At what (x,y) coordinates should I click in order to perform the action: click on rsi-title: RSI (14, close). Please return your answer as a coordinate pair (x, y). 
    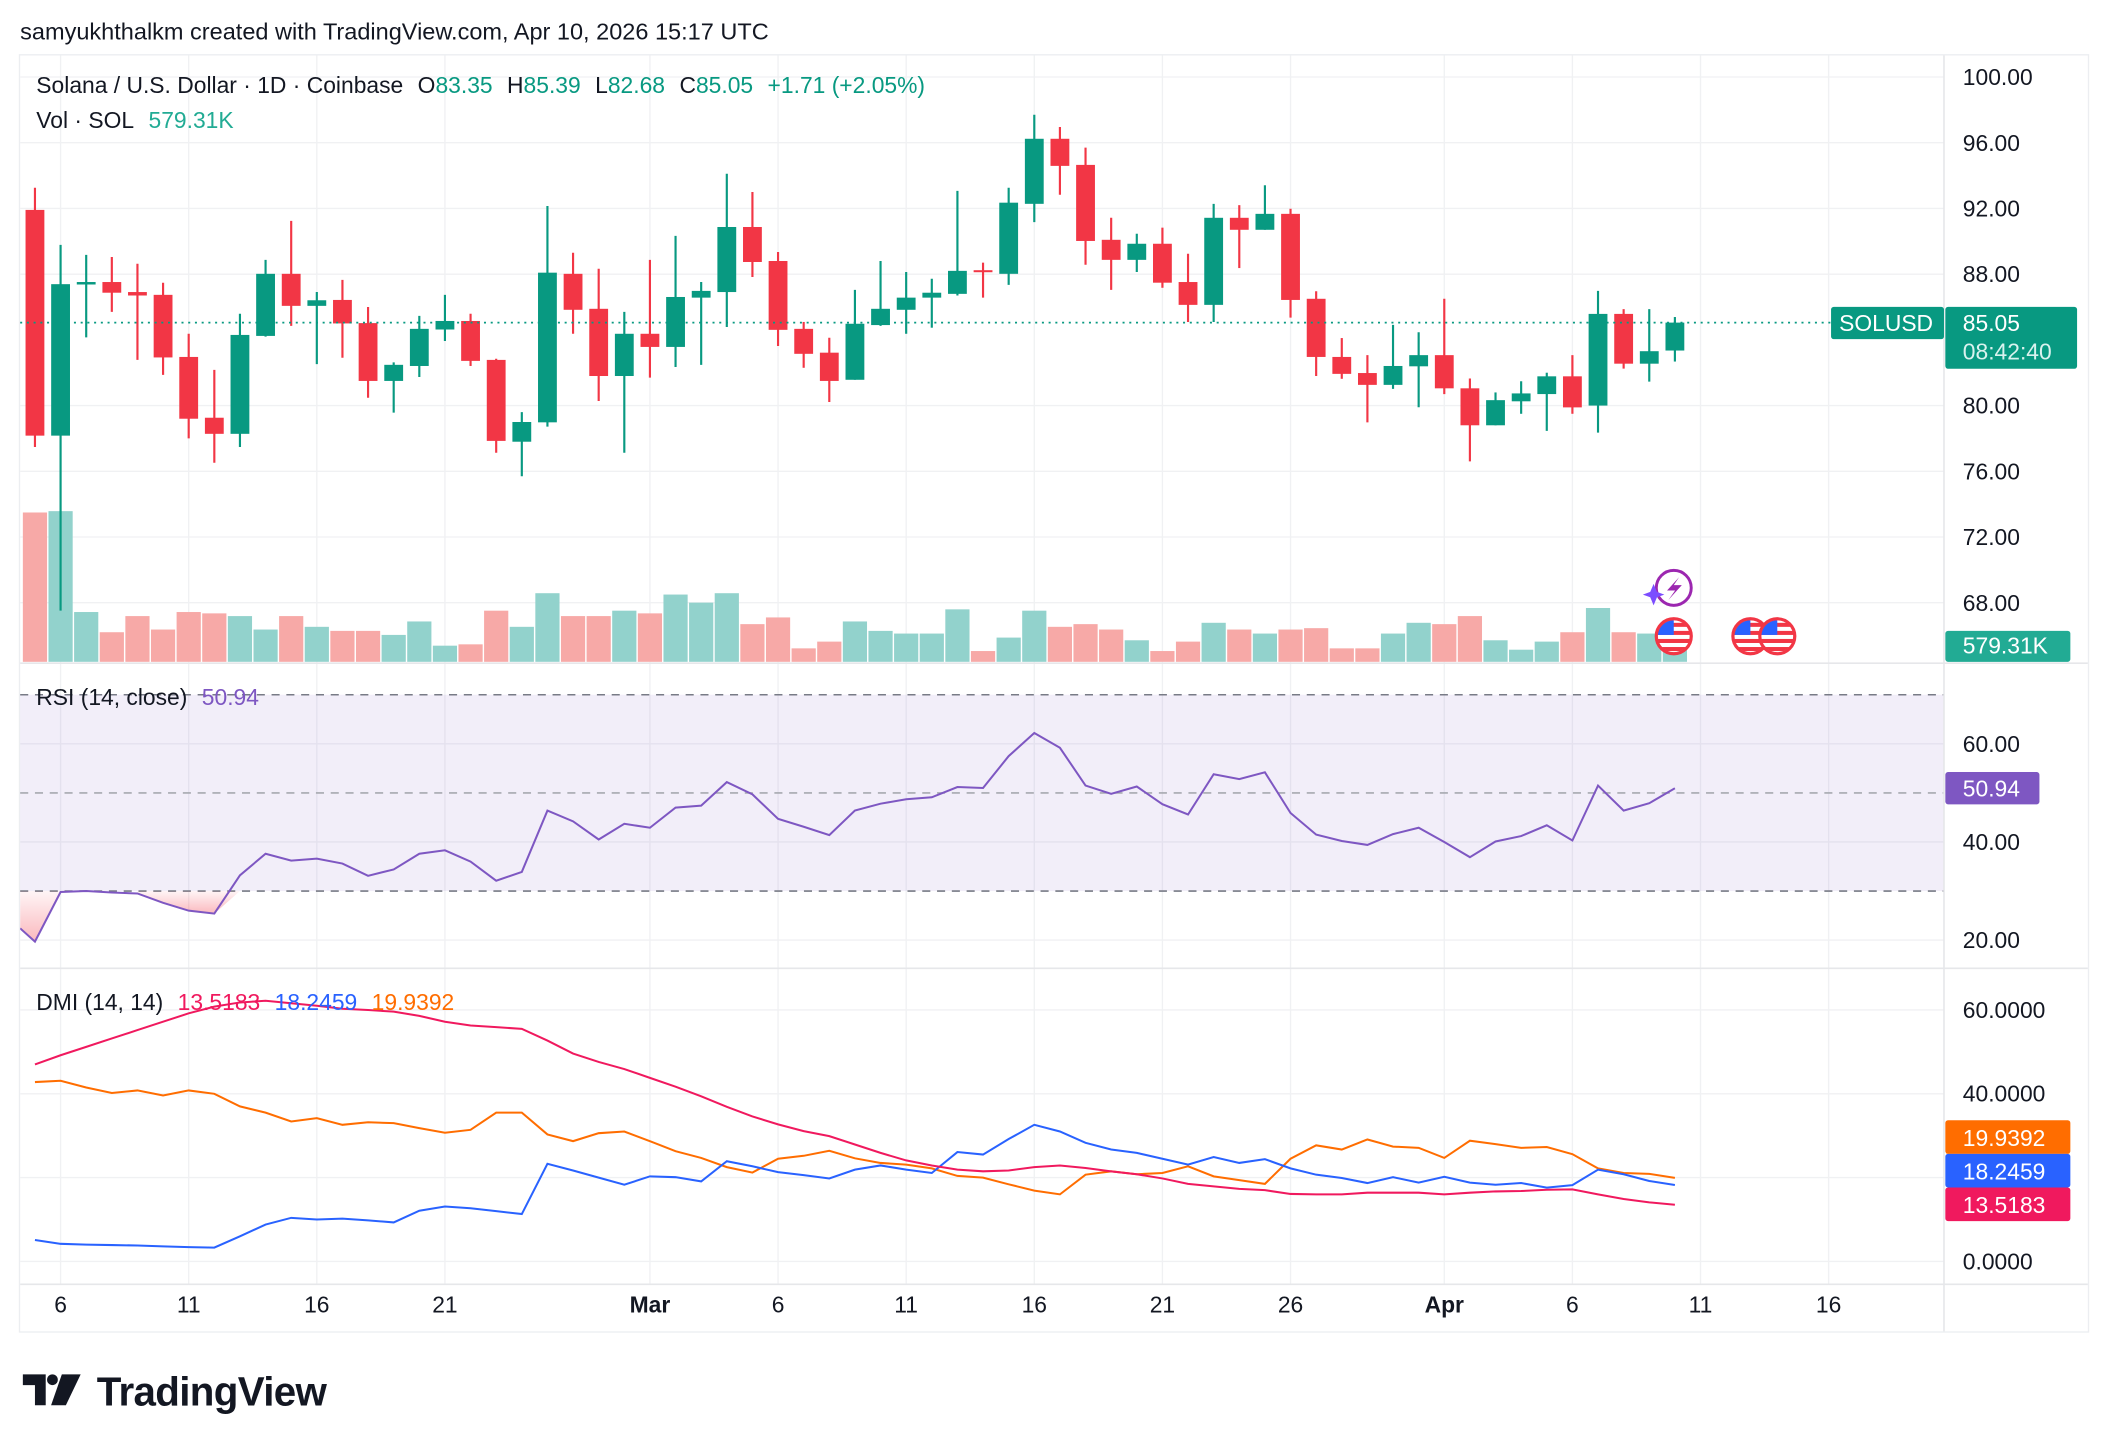
    Looking at the image, I should click on (111, 697).